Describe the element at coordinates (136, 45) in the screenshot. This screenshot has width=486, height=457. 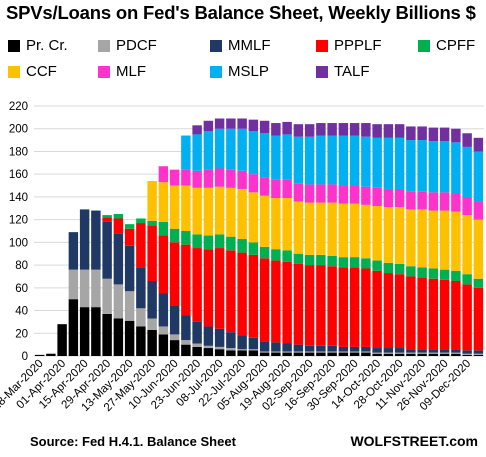
I see `legend-label: PDCF` at that location.